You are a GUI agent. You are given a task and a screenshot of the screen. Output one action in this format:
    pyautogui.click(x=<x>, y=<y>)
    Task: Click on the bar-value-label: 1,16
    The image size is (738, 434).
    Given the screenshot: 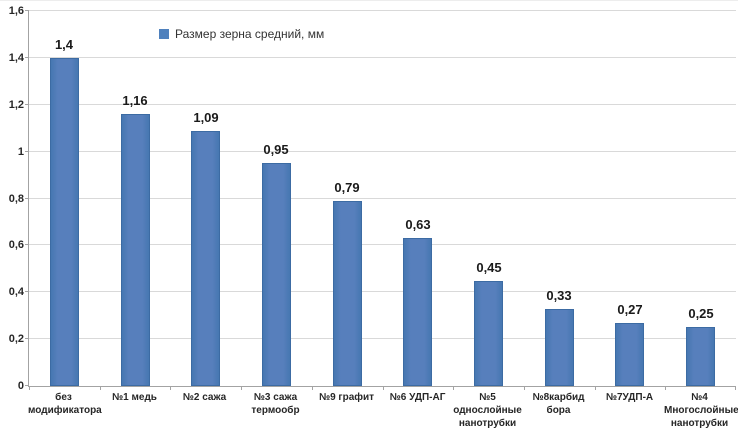 What is the action you would take?
    pyautogui.click(x=135, y=100)
    